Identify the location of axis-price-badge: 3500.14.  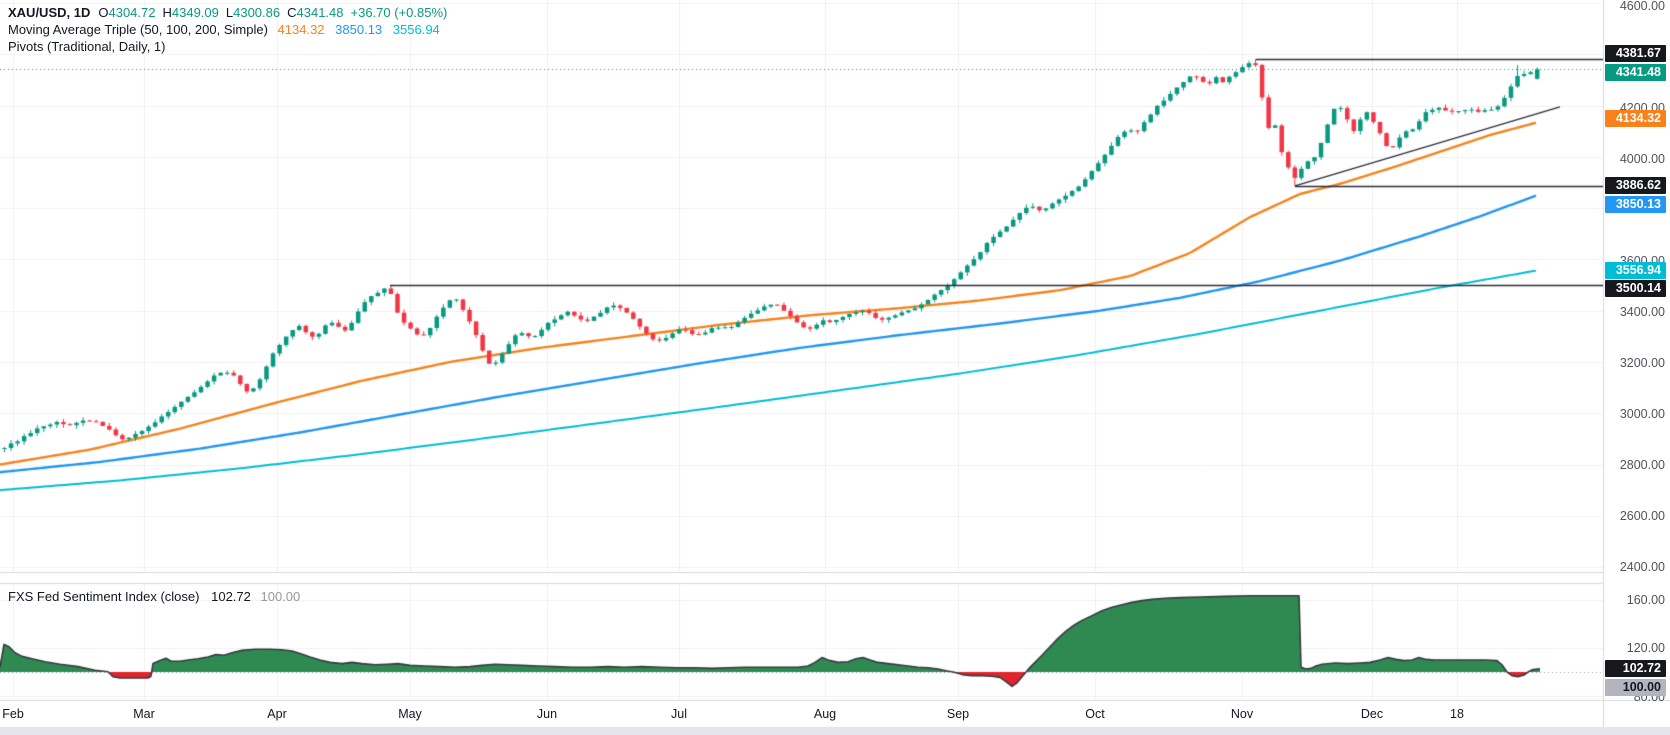
(1635, 288).